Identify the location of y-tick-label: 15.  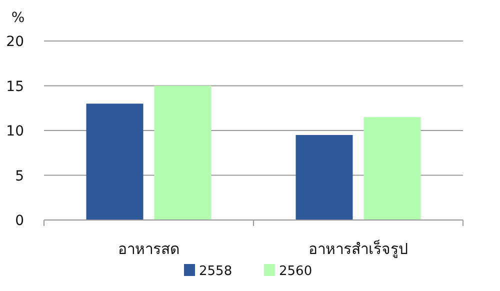
(15, 86).